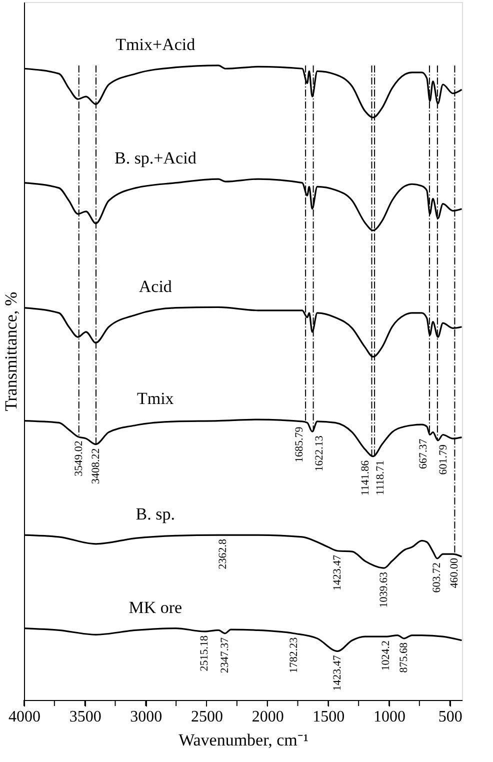  What do you see at coordinates (243, 740) in the screenshot?
I see `x-axis-title: Wavenumber, cm⁻¹` at bounding box center [243, 740].